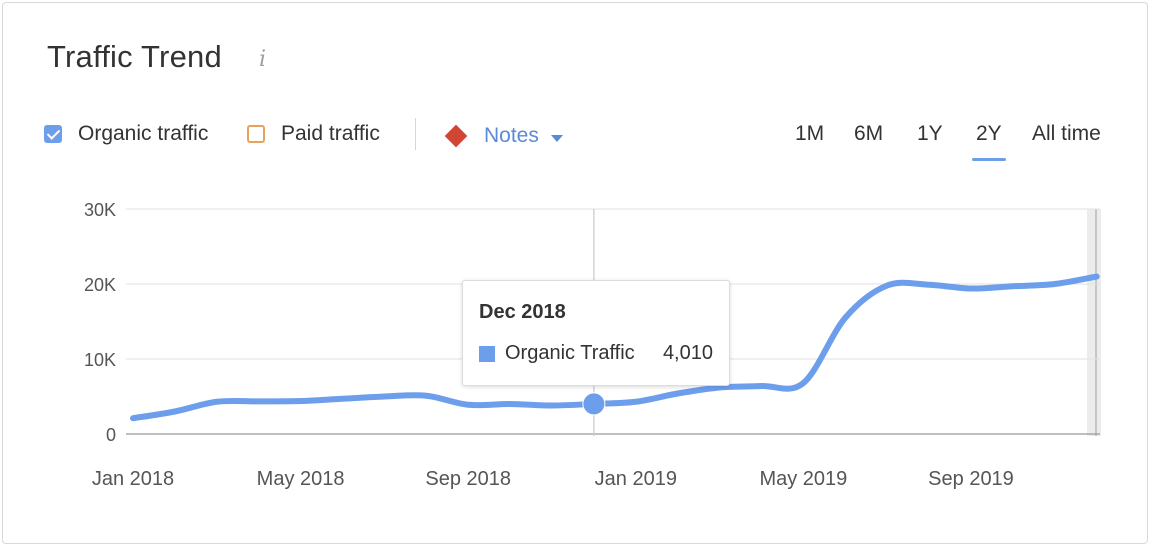 The image size is (1152, 548). What do you see at coordinates (1066, 133) in the screenshot?
I see `range-all-time: All time` at bounding box center [1066, 133].